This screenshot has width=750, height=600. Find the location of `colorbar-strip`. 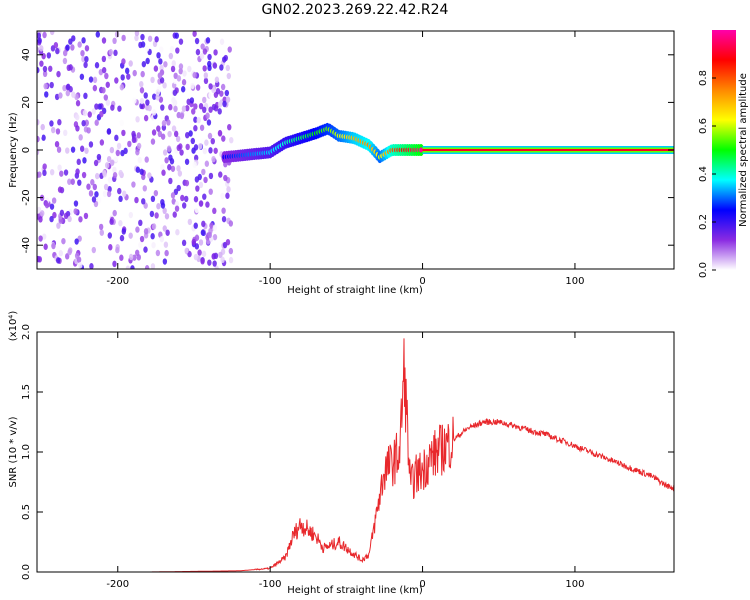

colorbar-strip is located at coordinates (724, 150).